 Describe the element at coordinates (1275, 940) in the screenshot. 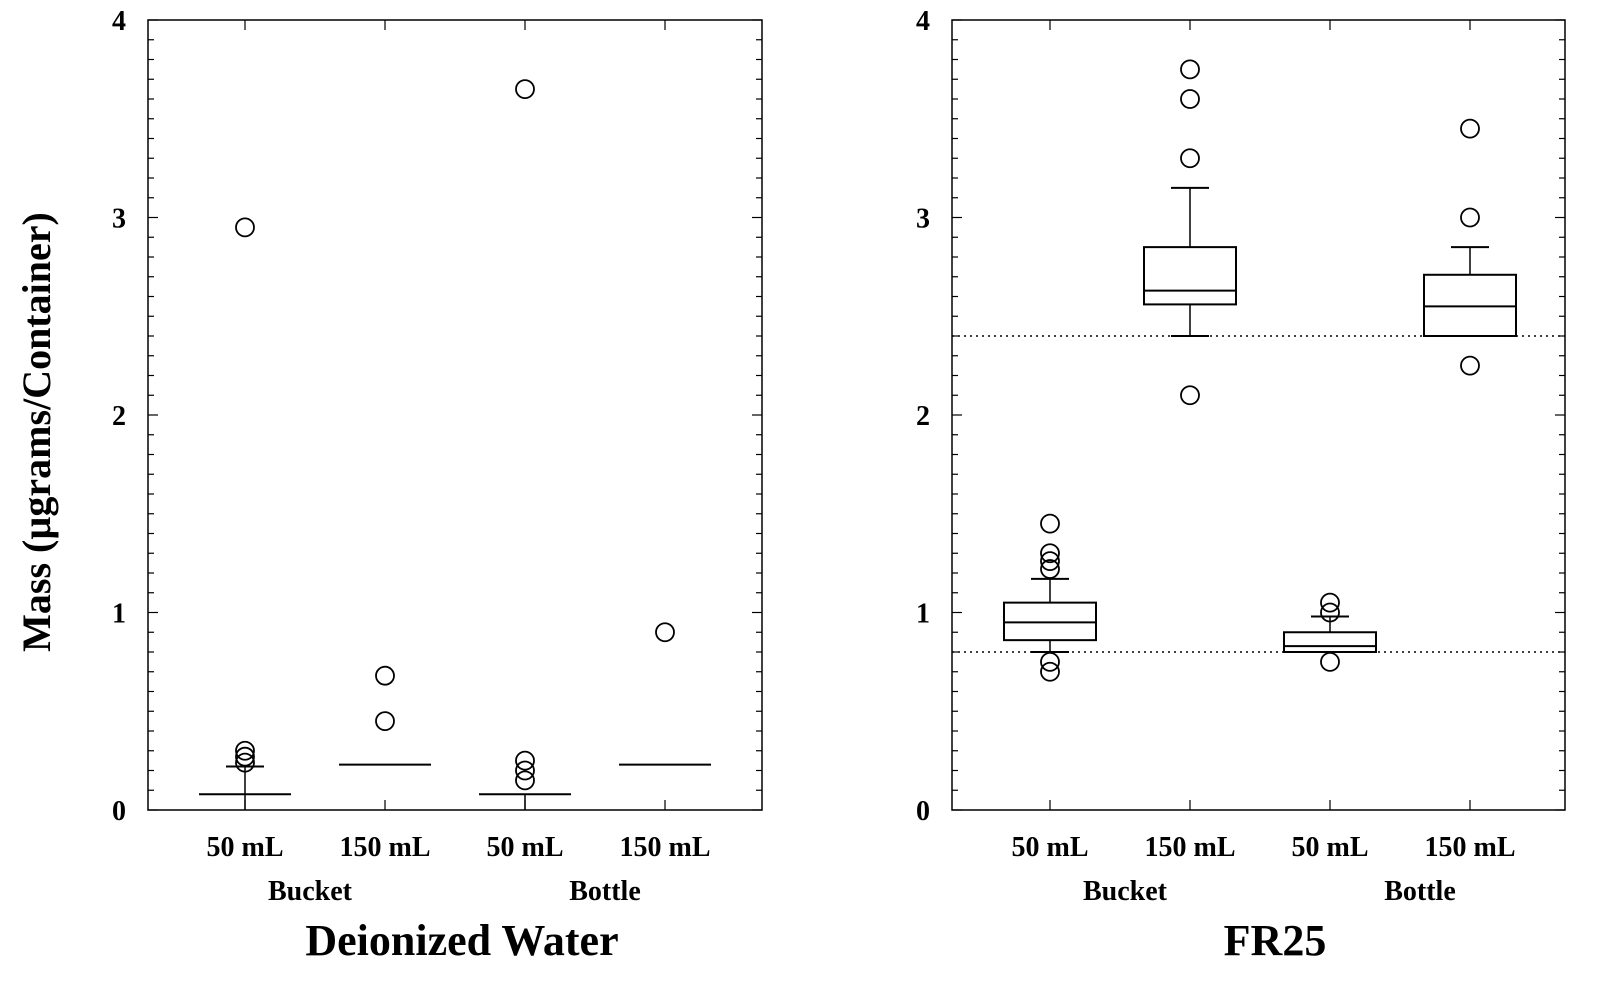

I see `panel-title: FR25` at that location.